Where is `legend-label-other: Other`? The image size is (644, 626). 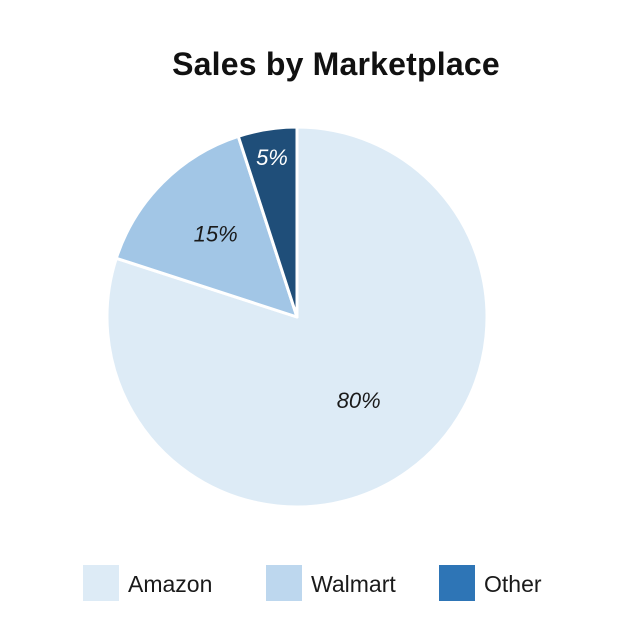 legend-label-other: Other is located at coordinates (513, 584).